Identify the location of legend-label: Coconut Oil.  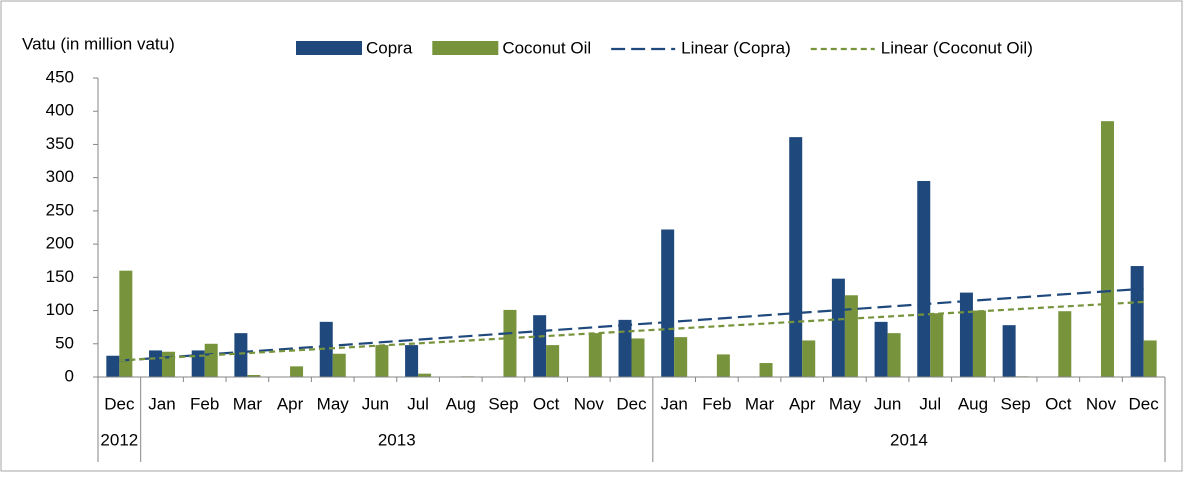
(546, 47).